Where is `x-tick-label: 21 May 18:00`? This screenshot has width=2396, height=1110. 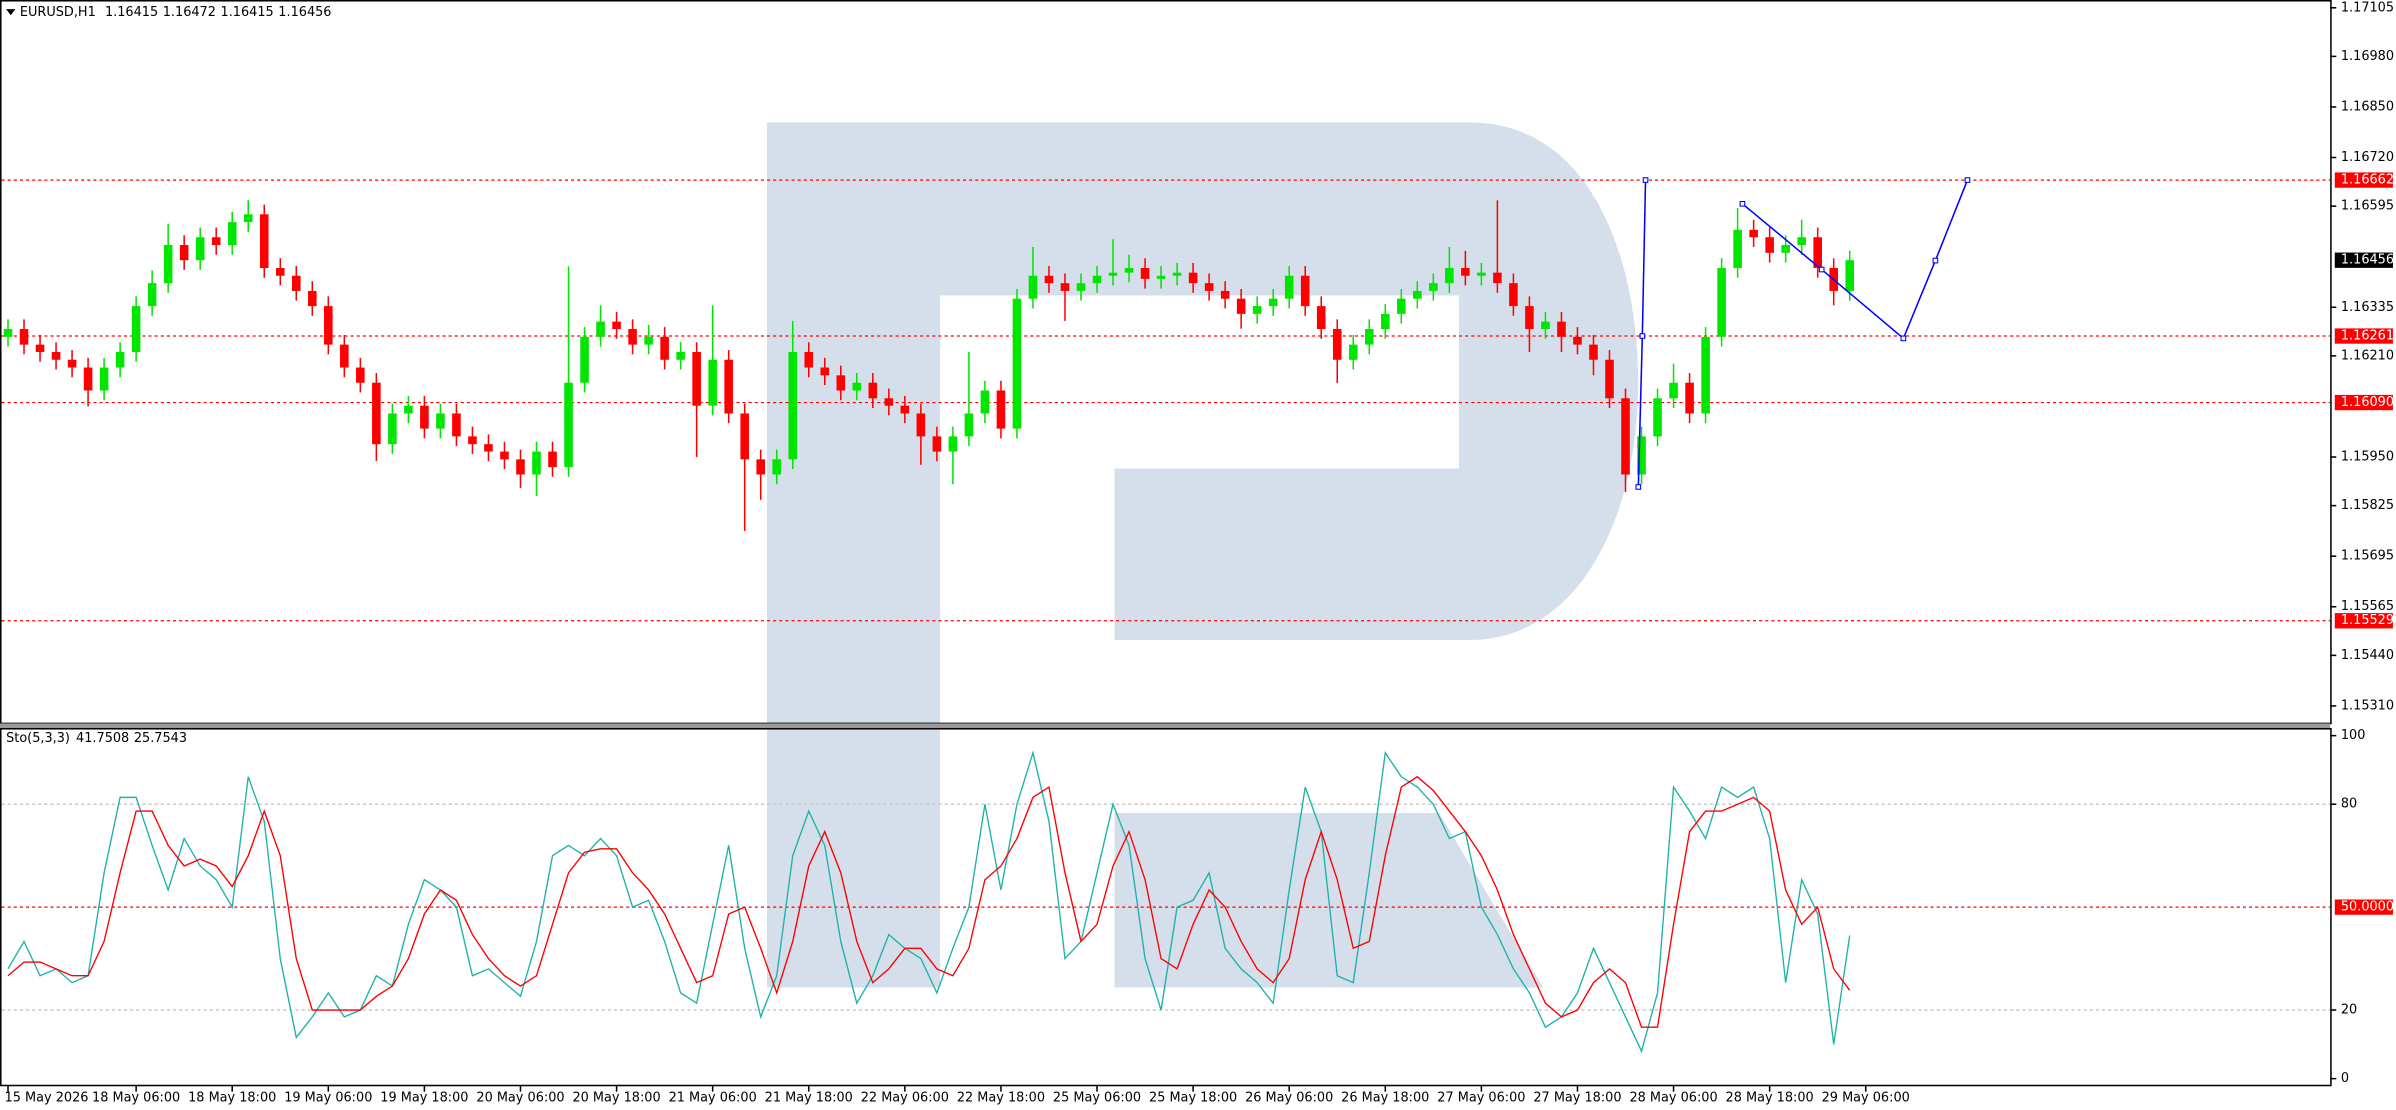
x-tick-label: 21 May 18:00 is located at coordinates (809, 1097).